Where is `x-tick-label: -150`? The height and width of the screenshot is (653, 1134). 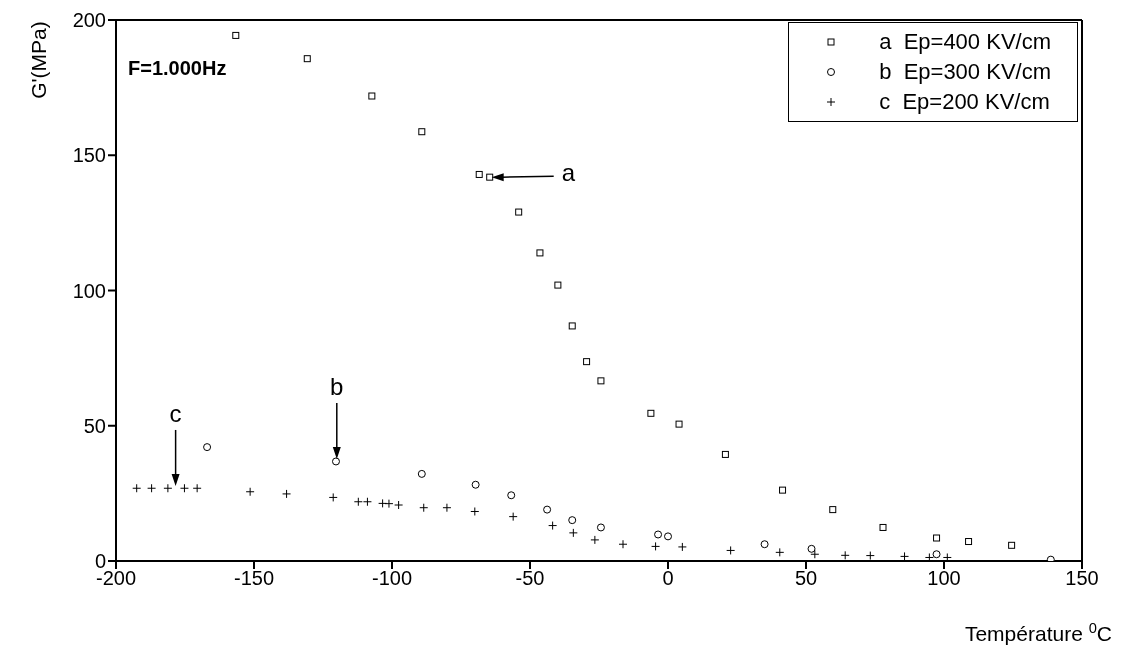 x-tick-label: -150 is located at coordinates (254, 578).